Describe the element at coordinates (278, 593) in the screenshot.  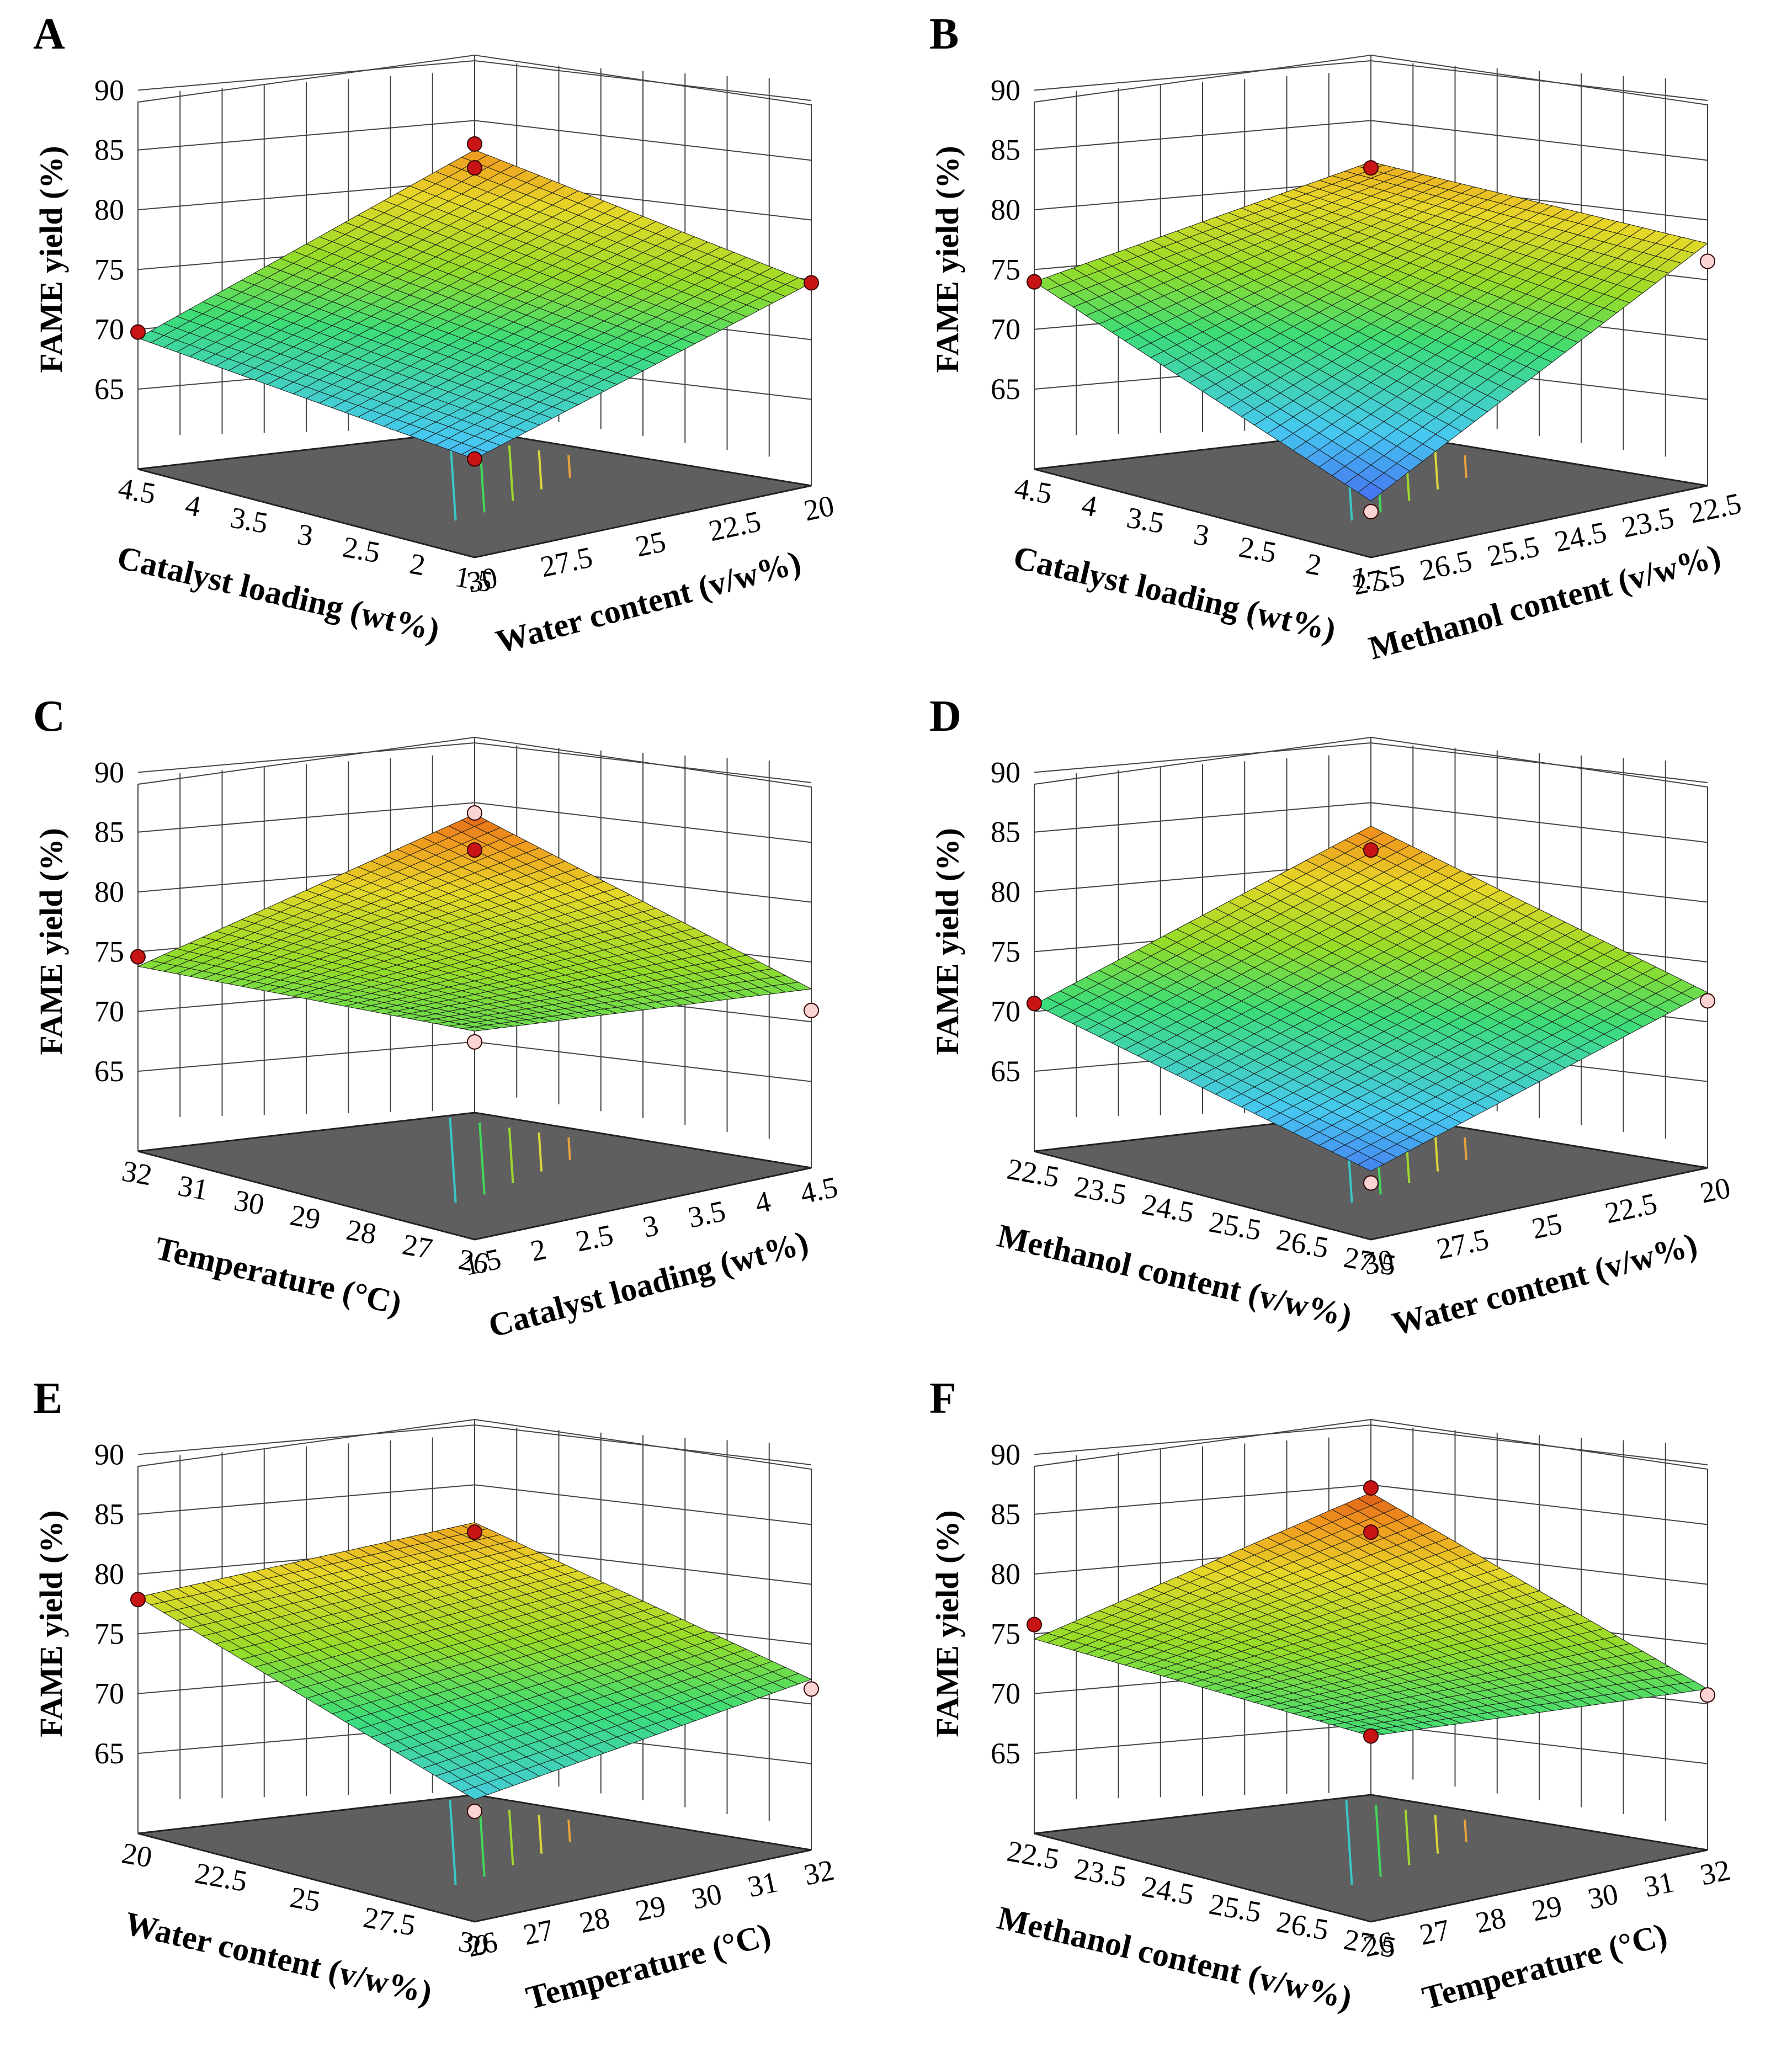
I see `panel-a-left-axis-label: Catalyst loading (wt%)` at that location.